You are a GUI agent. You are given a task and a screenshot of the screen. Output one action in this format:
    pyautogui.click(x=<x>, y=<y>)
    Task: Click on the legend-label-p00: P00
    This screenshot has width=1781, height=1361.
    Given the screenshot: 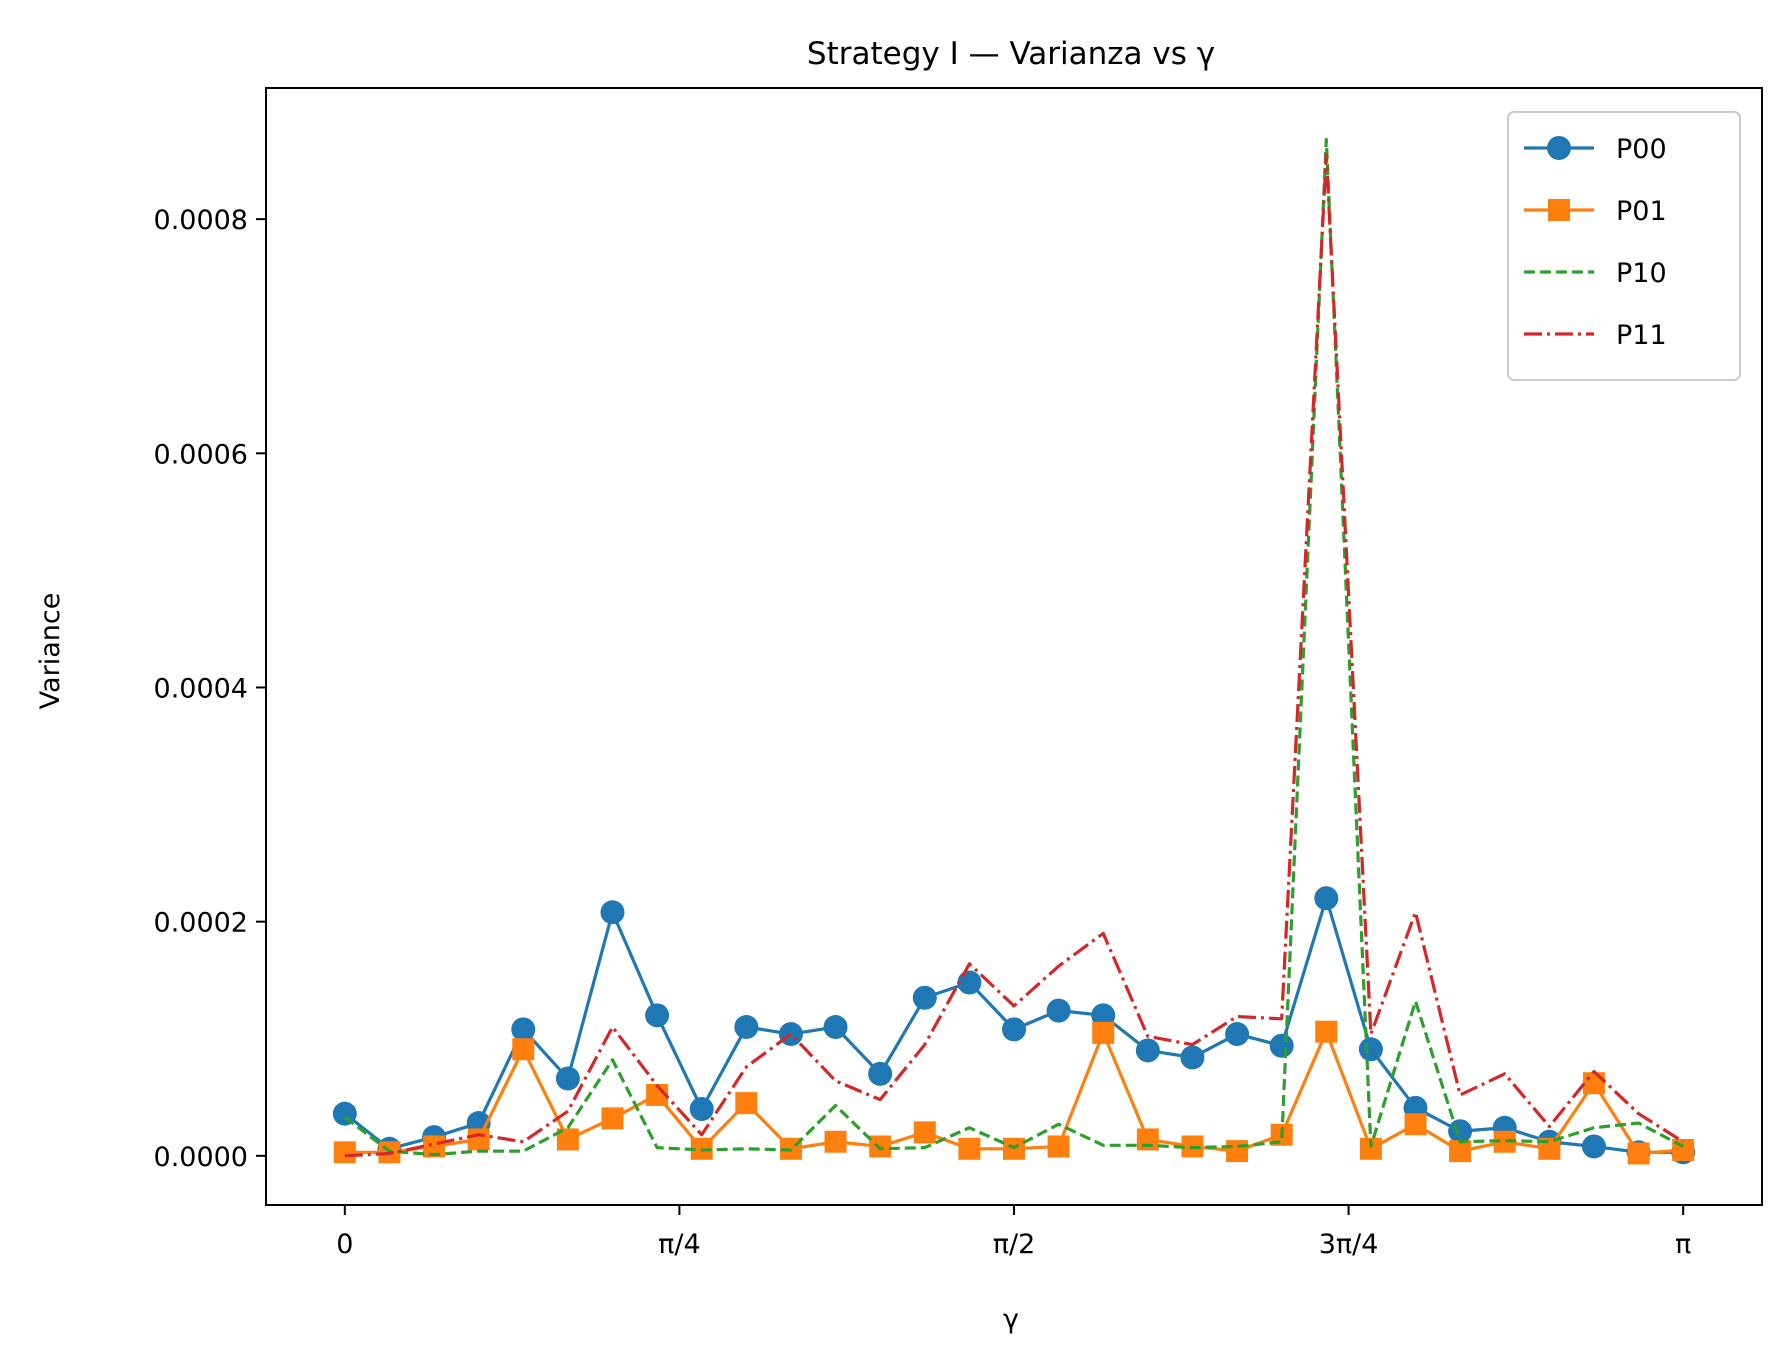 What is the action you would take?
    pyautogui.click(x=1641, y=149)
    